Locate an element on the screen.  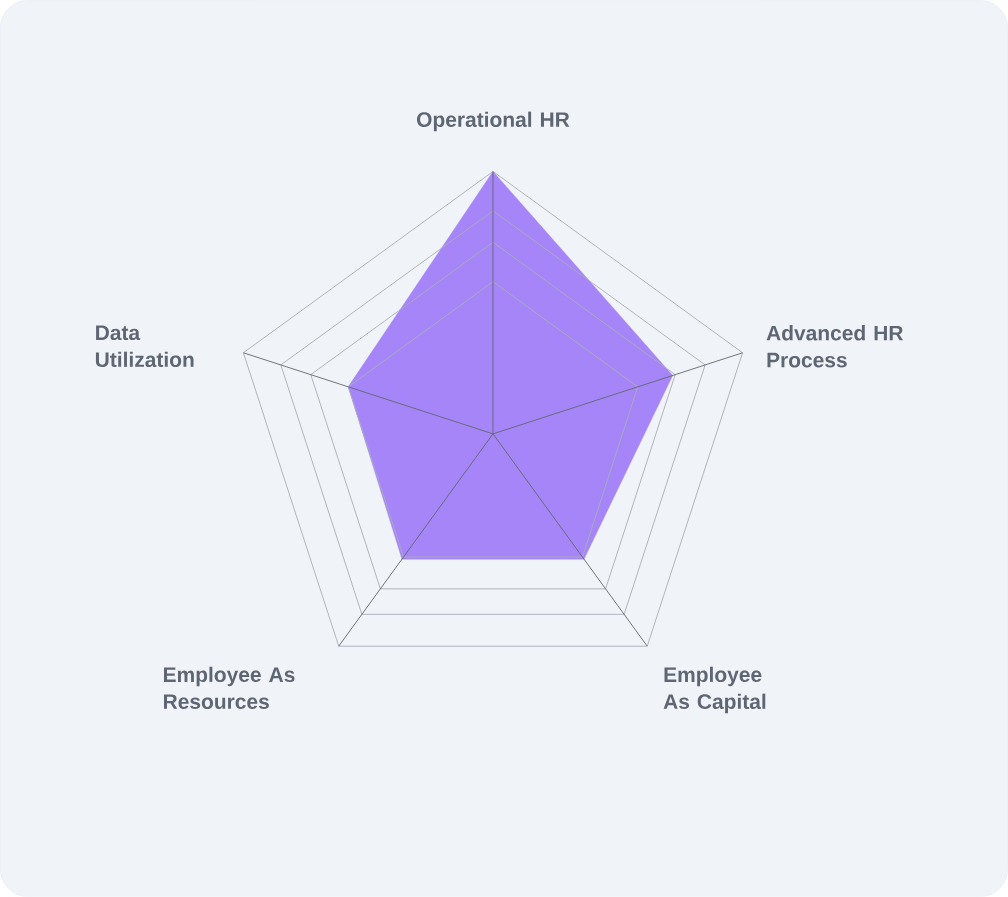
spoke-label: Operational HR is located at coordinates (493, 121).